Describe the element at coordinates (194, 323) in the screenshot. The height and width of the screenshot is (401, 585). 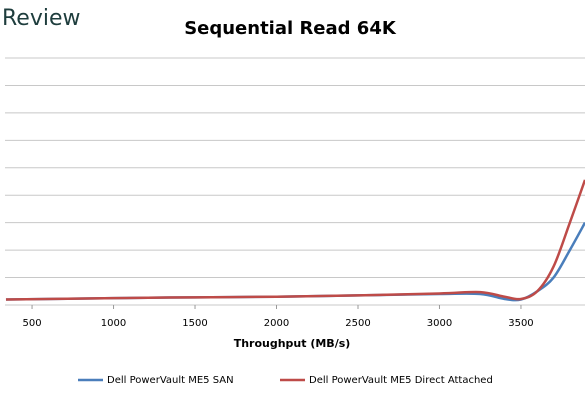
I see `x-tick-label: 1500` at that location.